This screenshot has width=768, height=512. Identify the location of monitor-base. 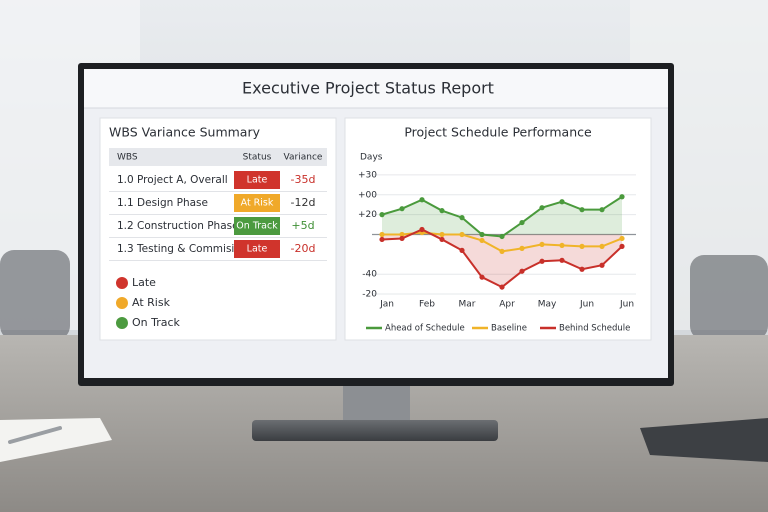
(375, 430).